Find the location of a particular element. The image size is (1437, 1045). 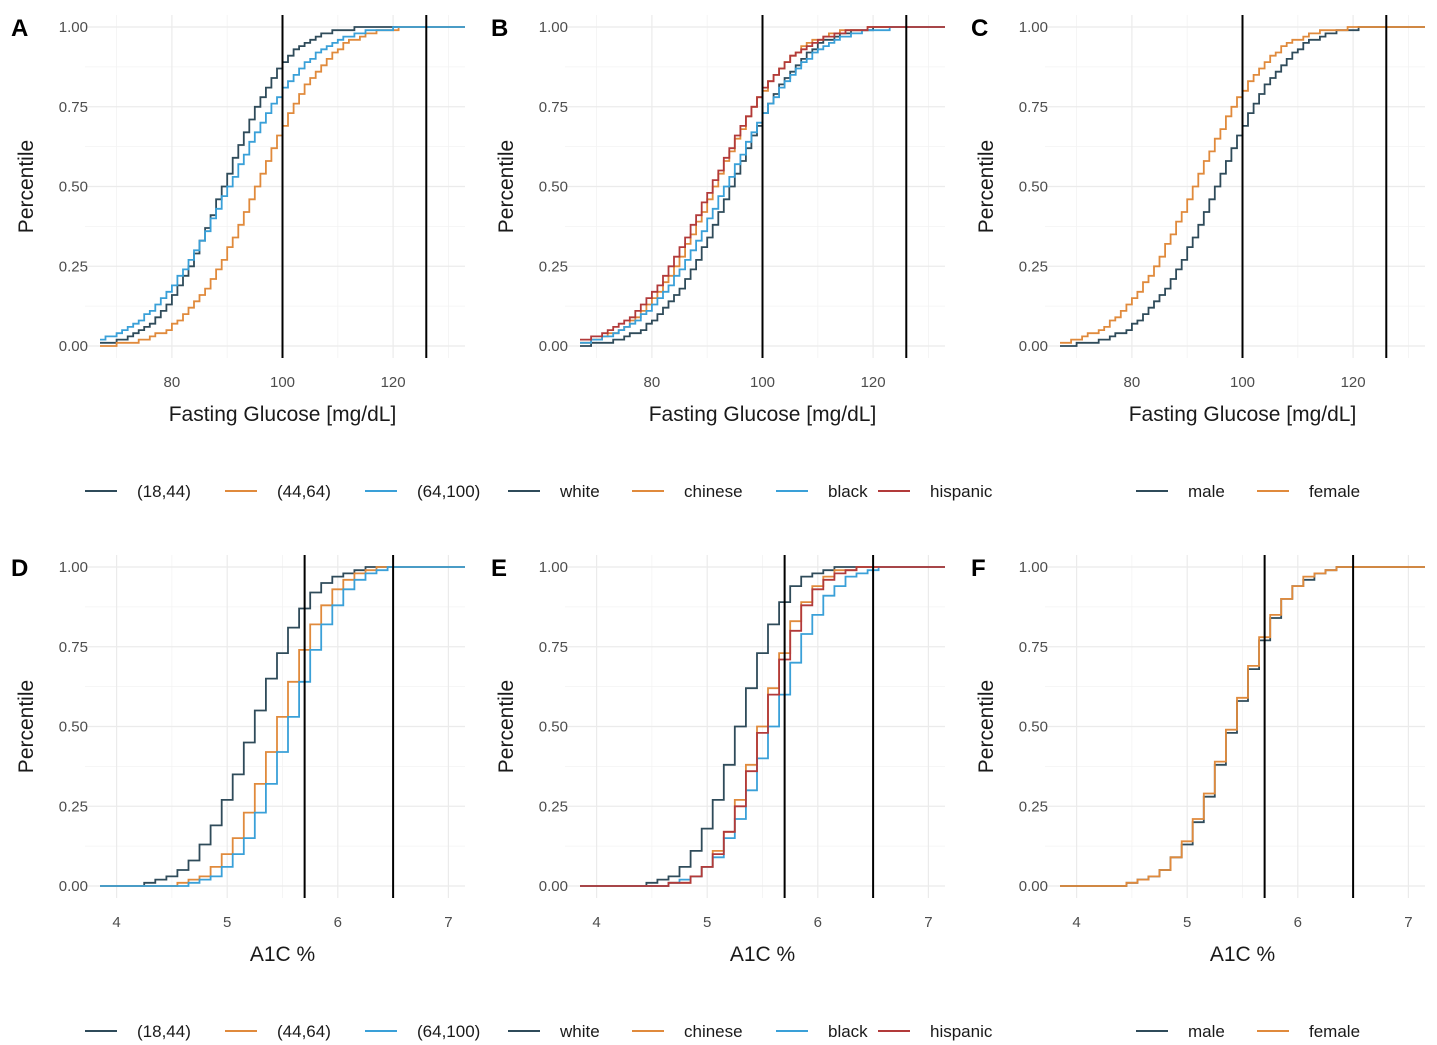

panel-tag: E is located at coordinates (499, 568).